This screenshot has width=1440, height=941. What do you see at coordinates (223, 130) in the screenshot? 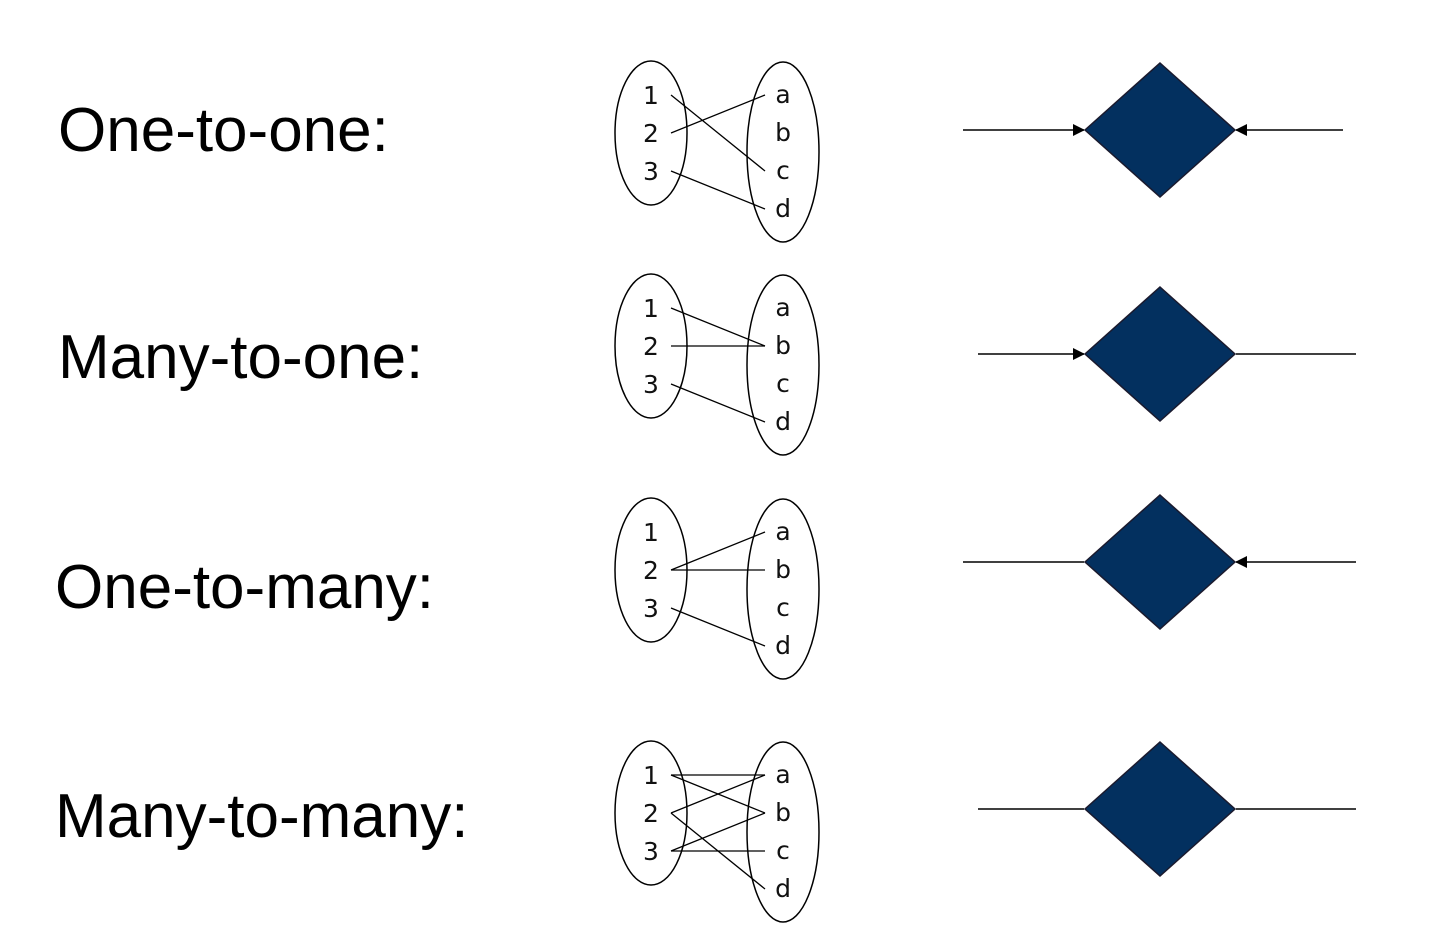
I see `row-label-one-to-one: One-to-one:` at bounding box center [223, 130].